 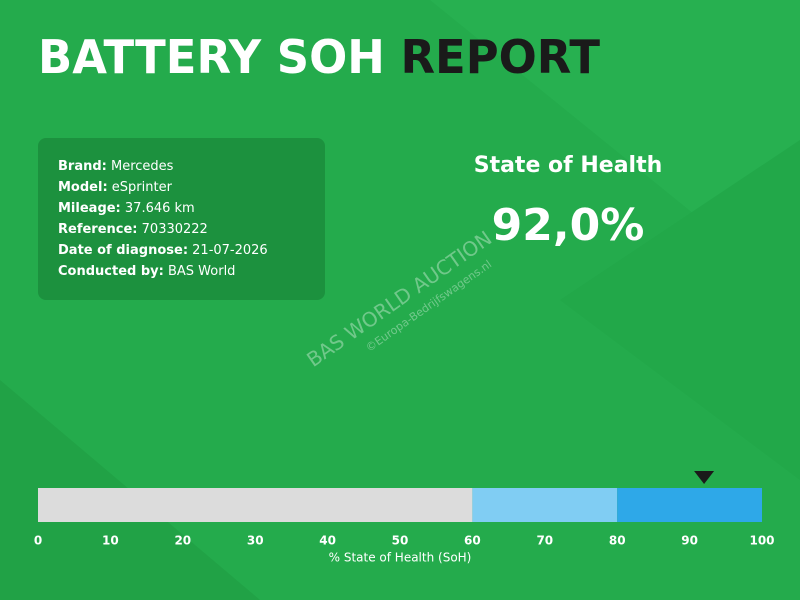 I want to click on info-value: eSprinter, so click(x=142, y=187).